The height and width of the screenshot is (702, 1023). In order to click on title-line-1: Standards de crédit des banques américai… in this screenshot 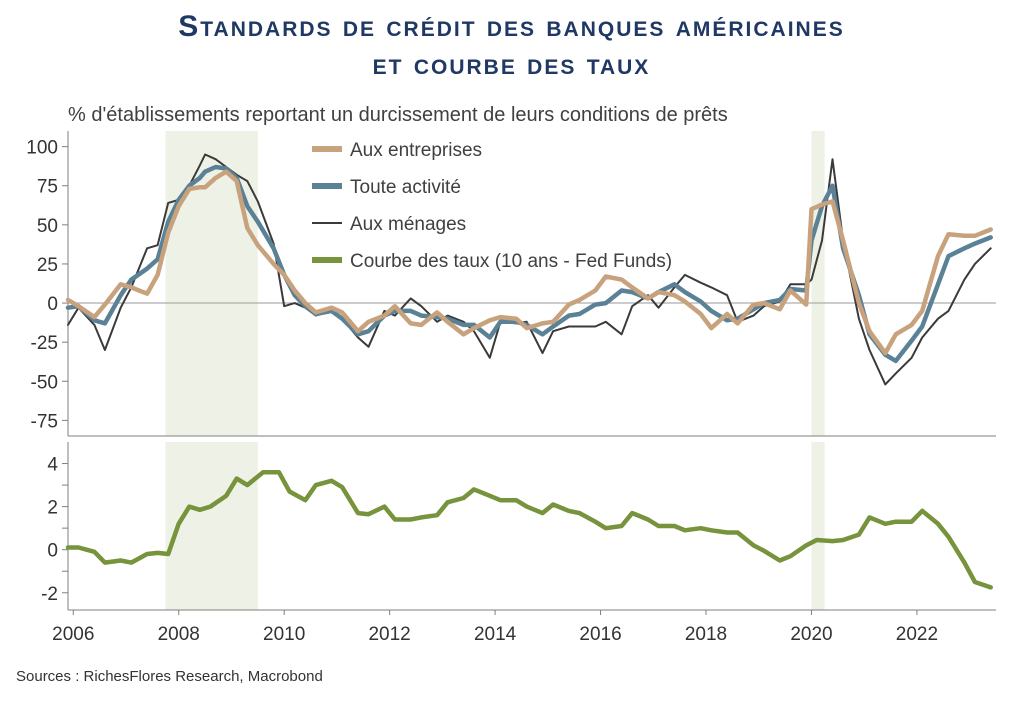, I will do `click(511, 26)`.